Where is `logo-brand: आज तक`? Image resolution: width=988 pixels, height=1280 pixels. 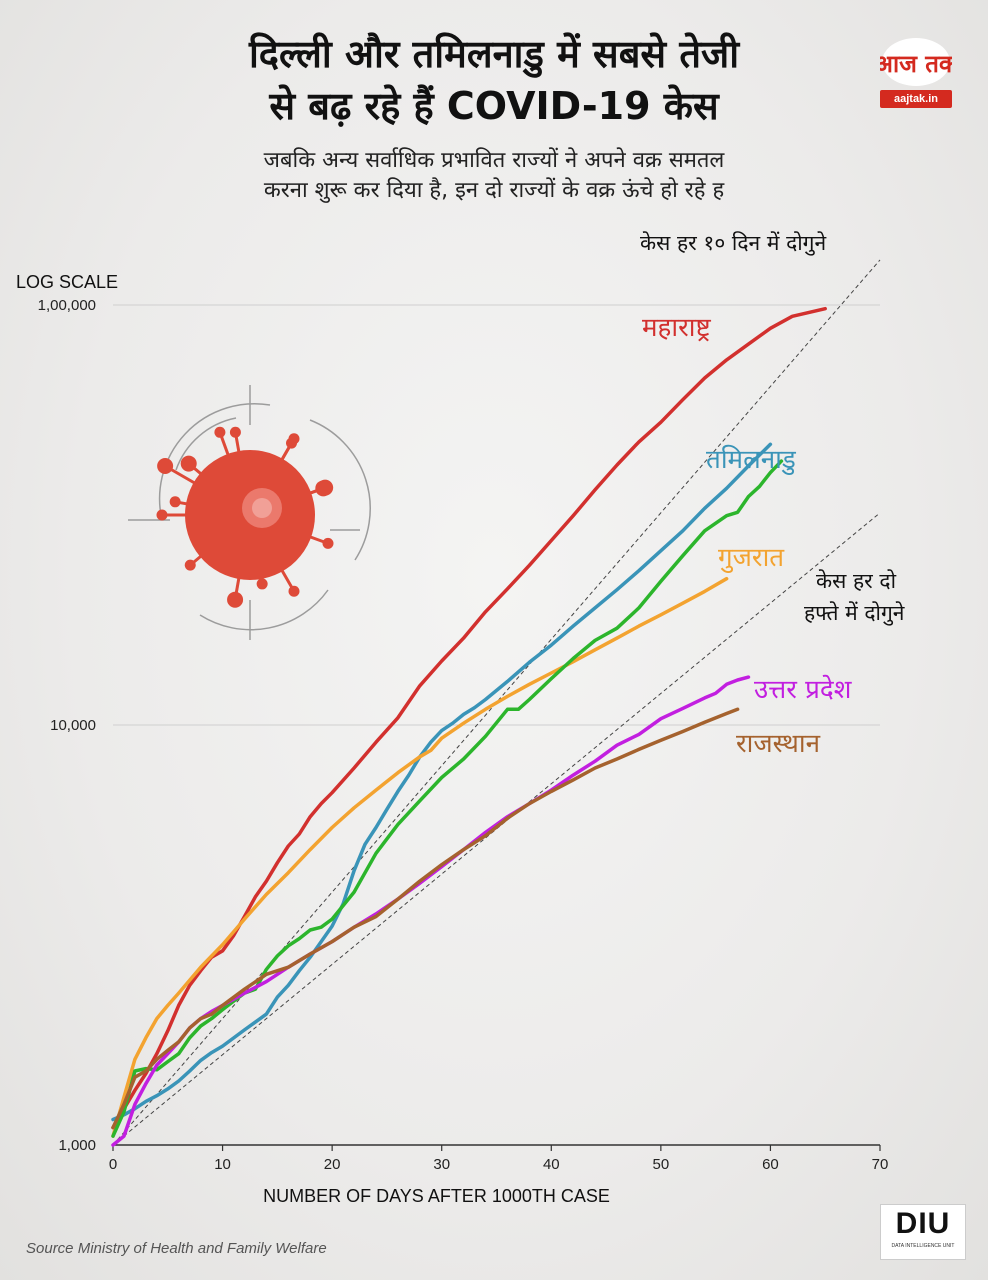 logo-brand: आज तक is located at coordinates (916, 64).